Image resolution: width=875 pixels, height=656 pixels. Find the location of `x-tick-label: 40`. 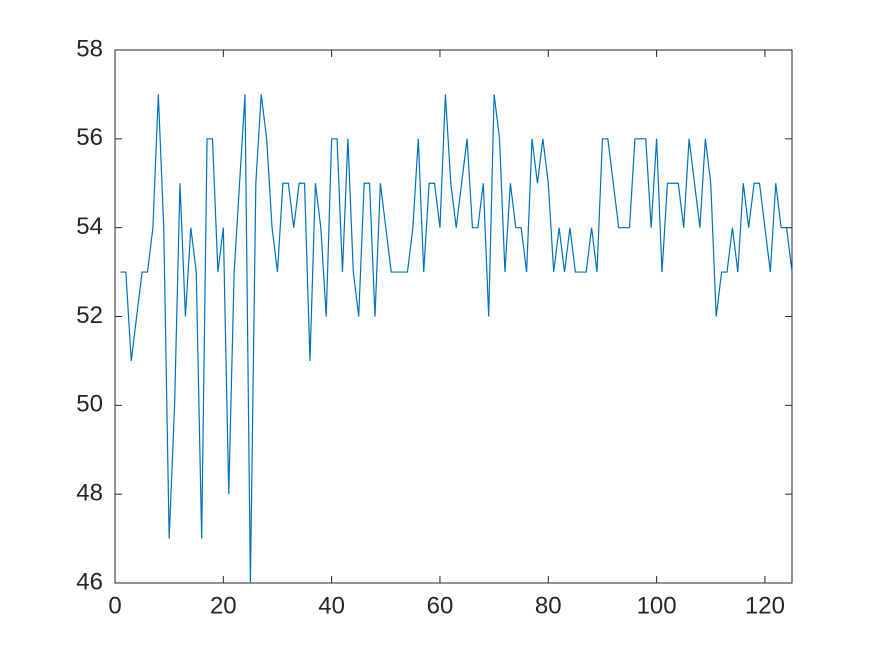

x-tick-label: 40 is located at coordinates (331, 605).